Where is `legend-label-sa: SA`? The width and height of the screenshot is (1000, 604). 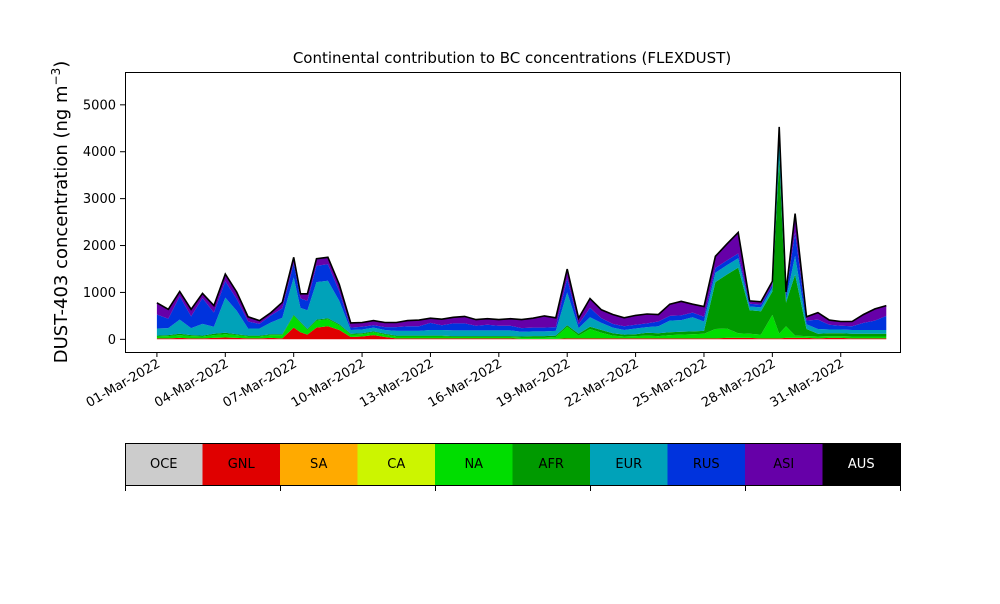
legend-label-sa: SA is located at coordinates (318, 464).